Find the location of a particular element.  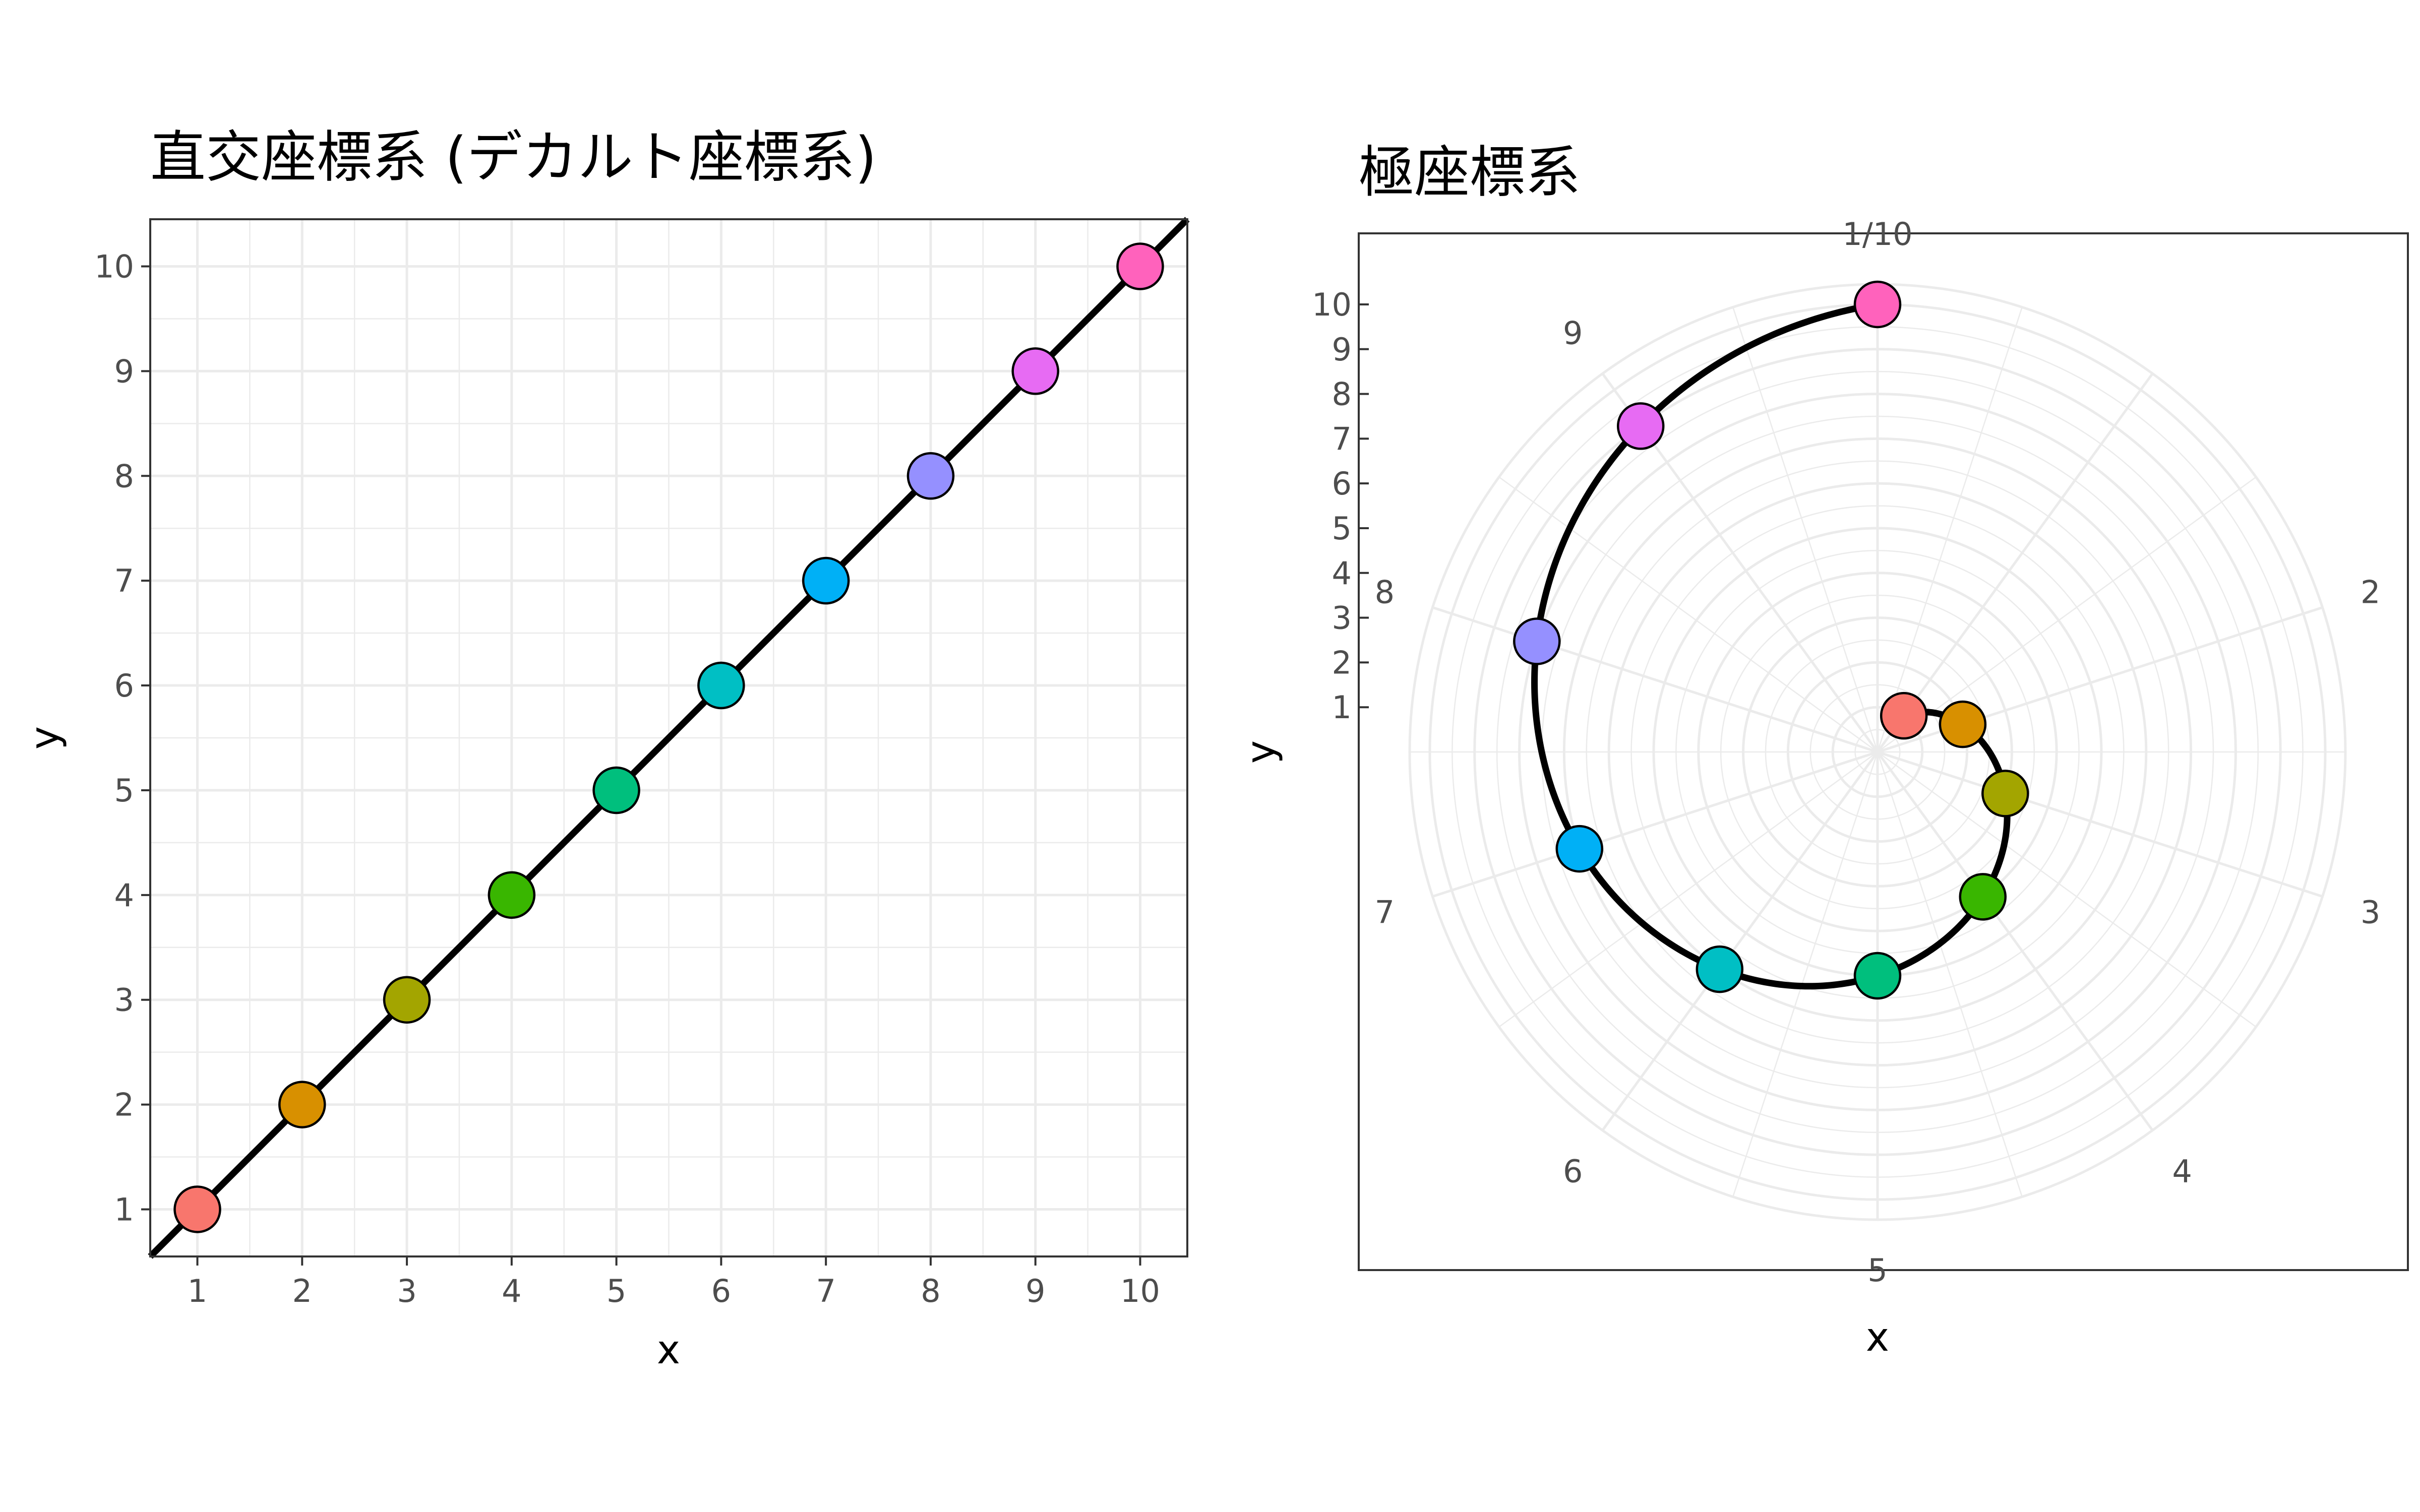

angular-tick-label: 1/10 is located at coordinates (1877, 234).